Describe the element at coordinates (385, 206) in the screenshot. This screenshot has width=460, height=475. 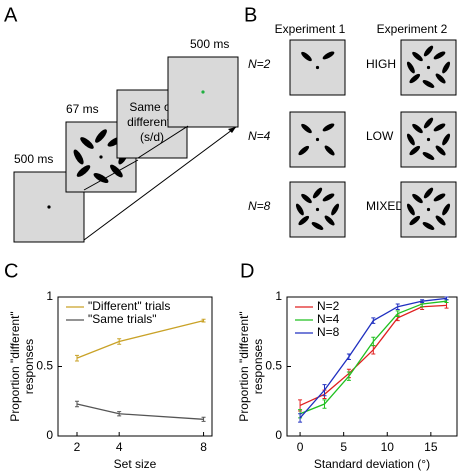
I see `row-label: MIXED` at that location.